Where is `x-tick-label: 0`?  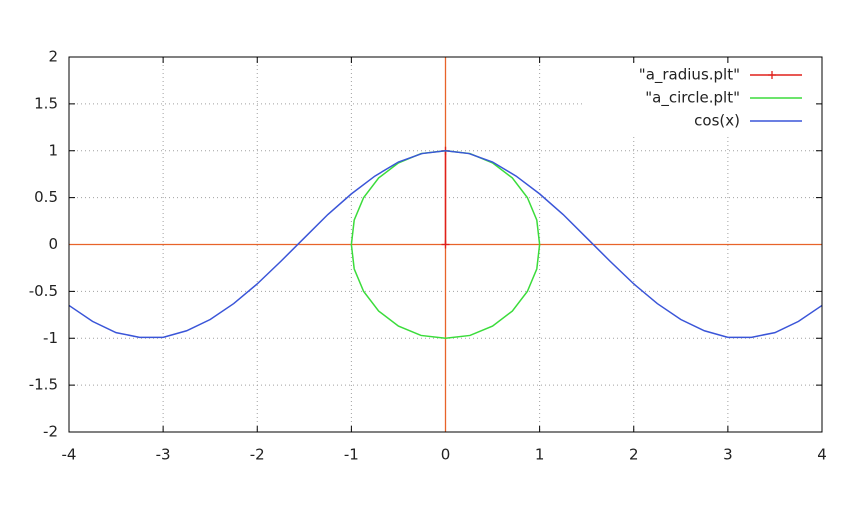
x-tick-label: 0 is located at coordinates (446, 455).